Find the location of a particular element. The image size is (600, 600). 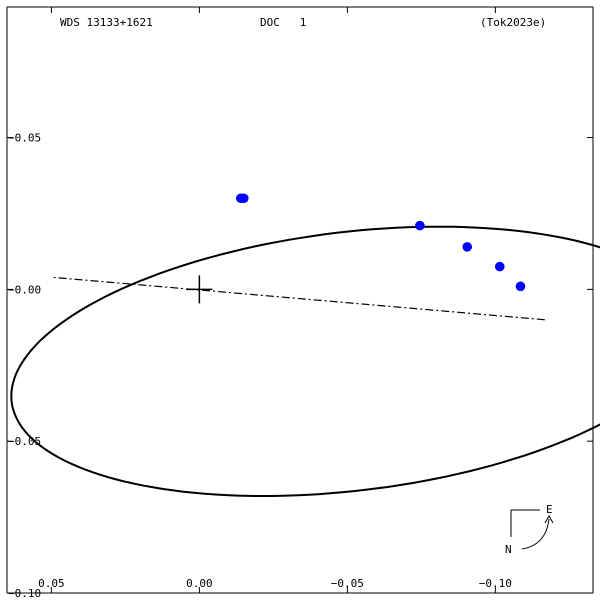

x-tick-label: 0.00 is located at coordinates (199, 583).